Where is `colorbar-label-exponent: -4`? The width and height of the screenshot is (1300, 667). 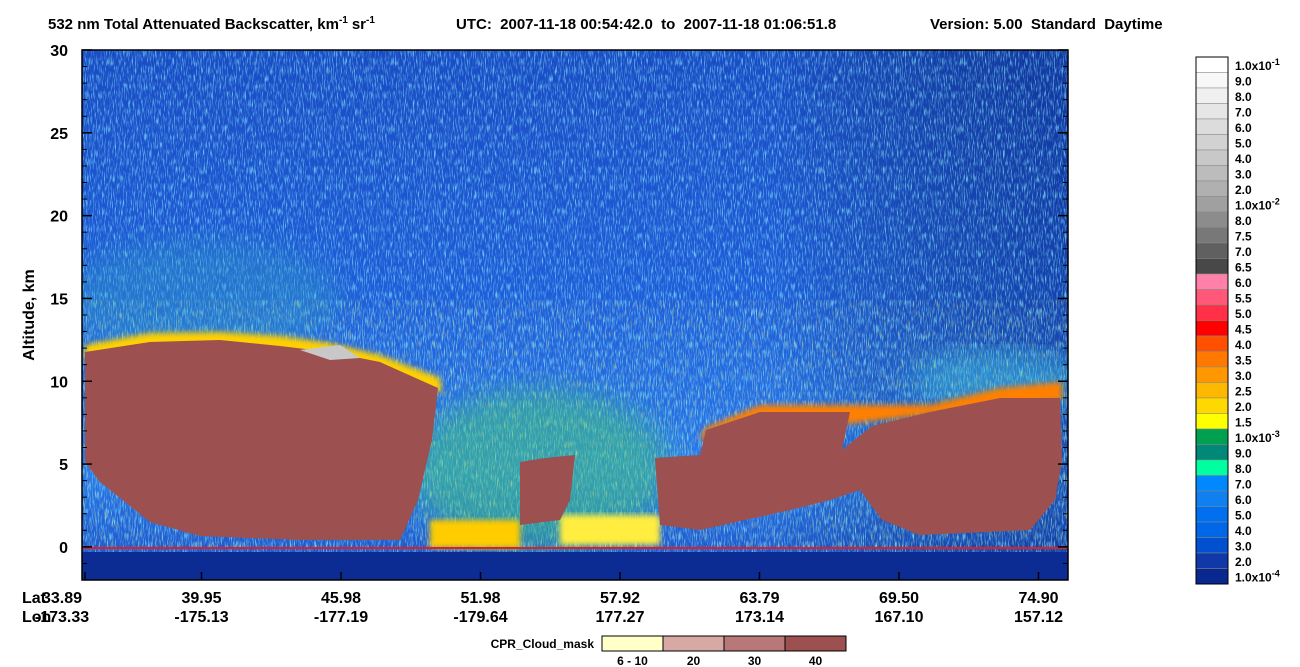
colorbar-label-exponent: -4 is located at coordinates (1276, 573).